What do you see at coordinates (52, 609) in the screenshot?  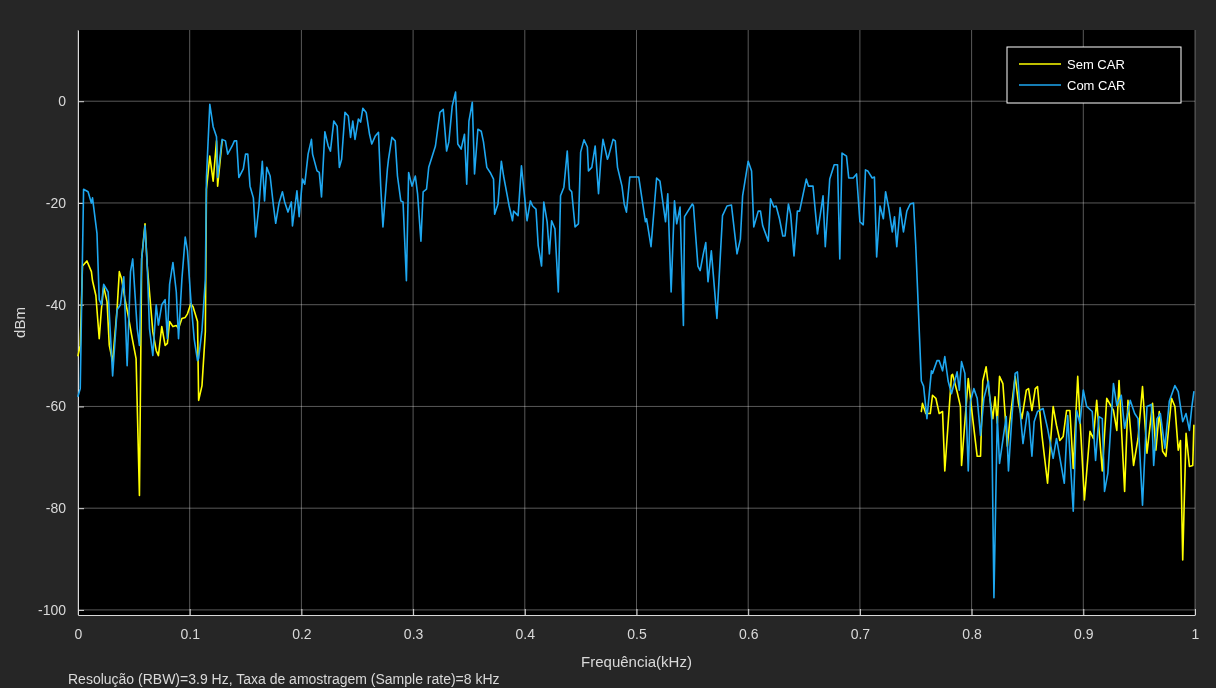 I see `y-tick-label: -100` at bounding box center [52, 609].